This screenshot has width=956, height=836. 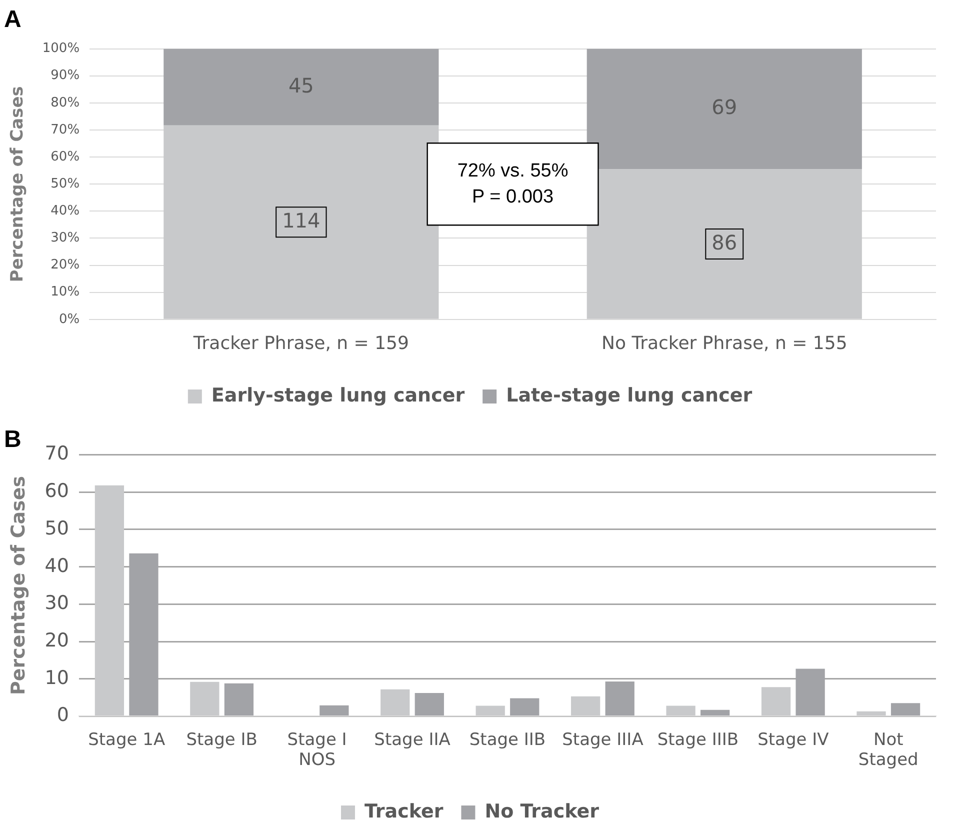 I want to click on y-tick-label: 90%, so click(x=65, y=76).